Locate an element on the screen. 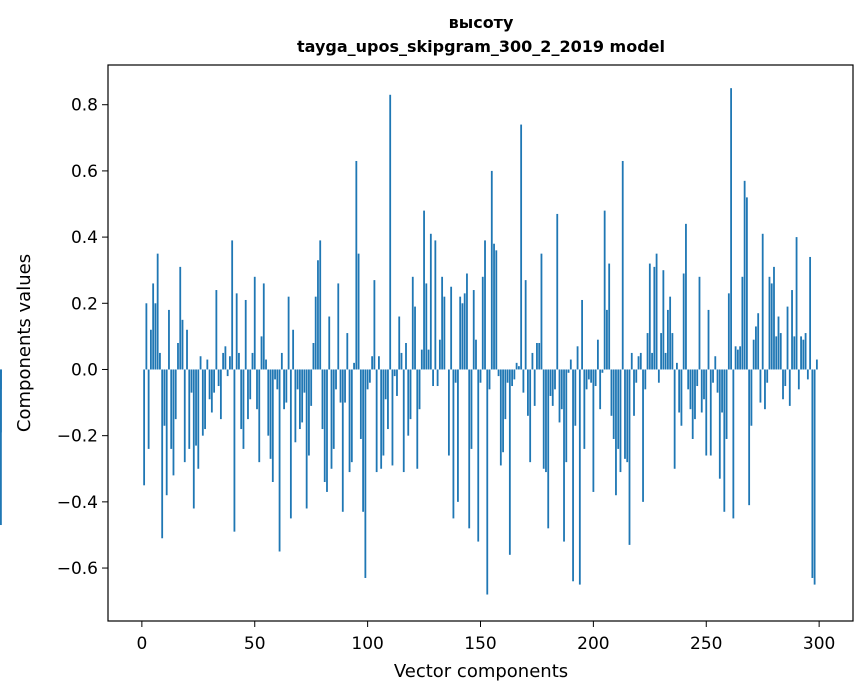 The image size is (867, 696). x-axis-label: Vector components is located at coordinates (481, 671).